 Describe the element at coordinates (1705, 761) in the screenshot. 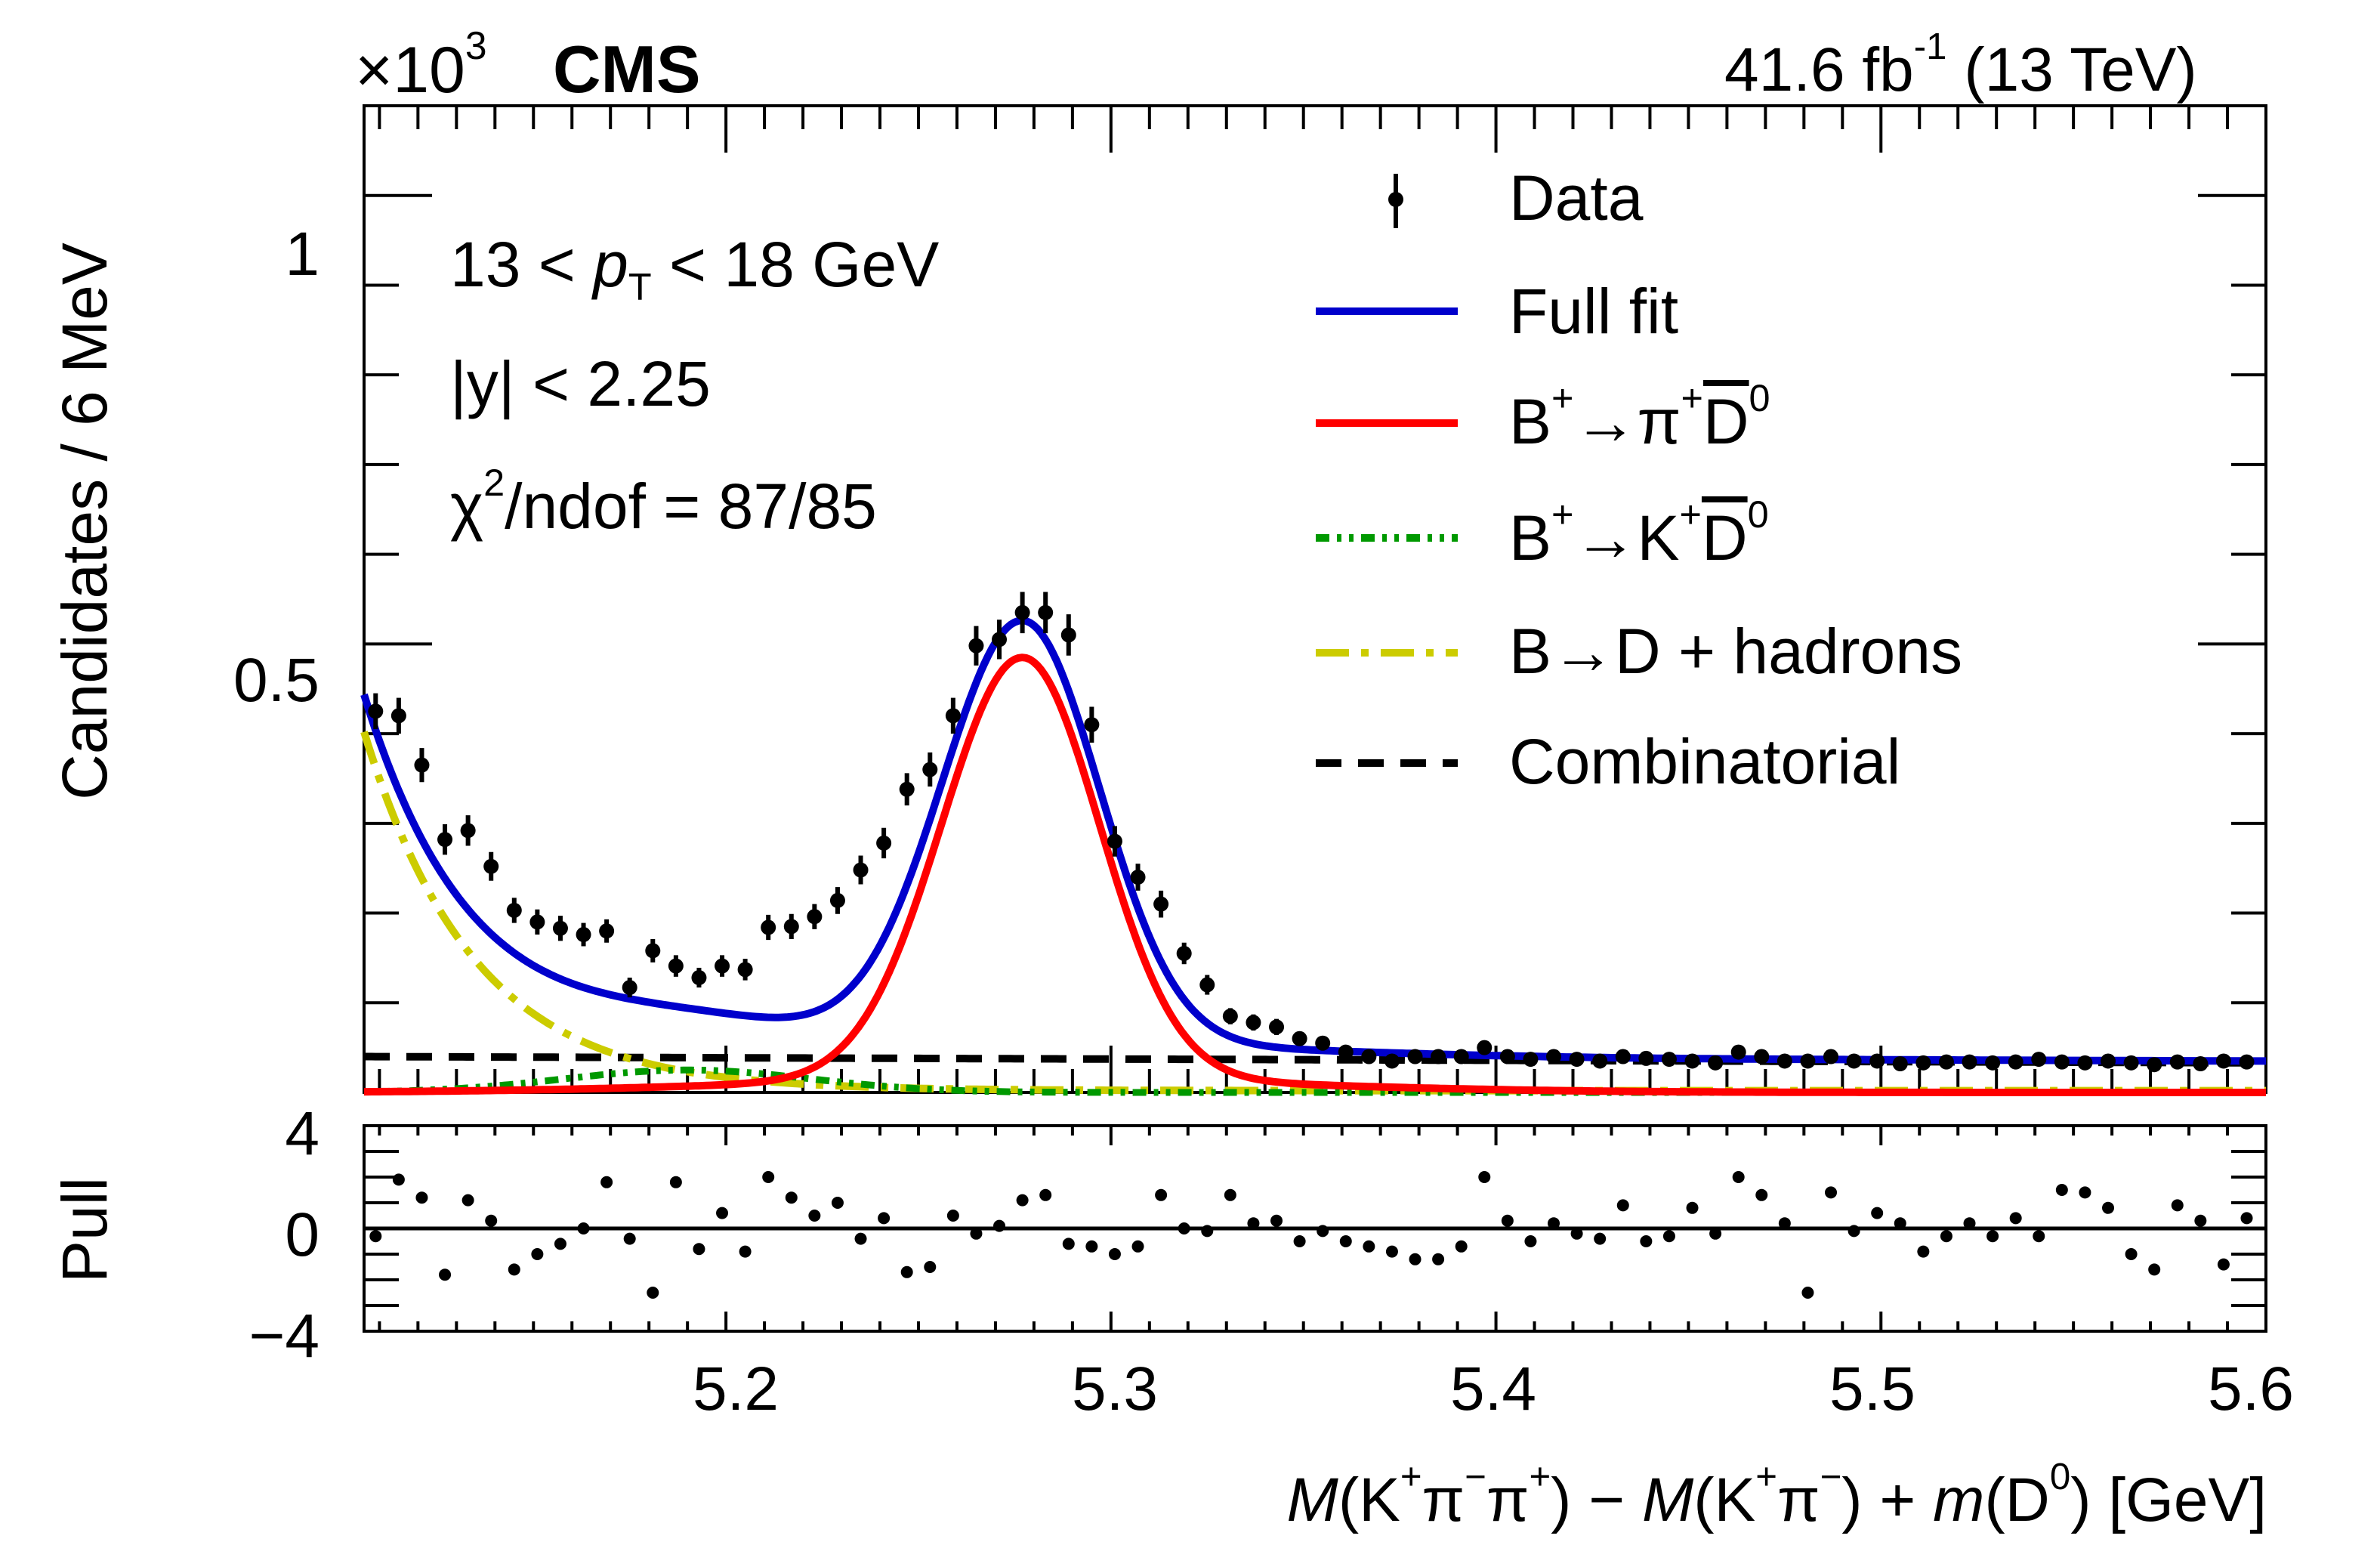

I see `legend-label-combinatorial: Combinatorial` at that location.